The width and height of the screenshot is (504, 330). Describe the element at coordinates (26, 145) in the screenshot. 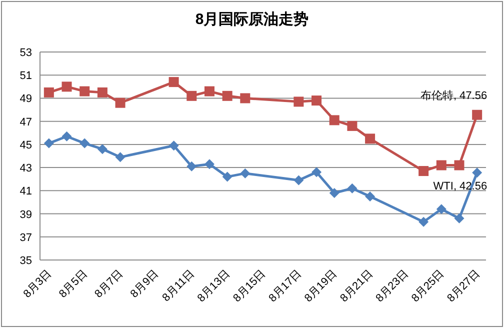

I see `y-tick-label: 45` at that location.